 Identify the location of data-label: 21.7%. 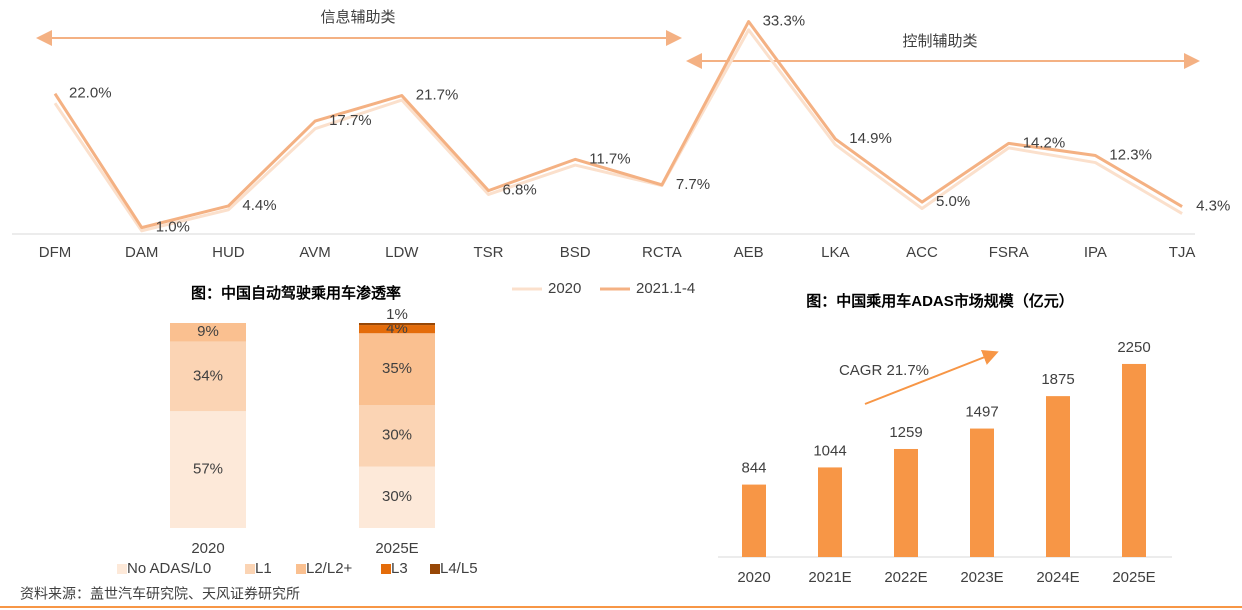
(437, 95).